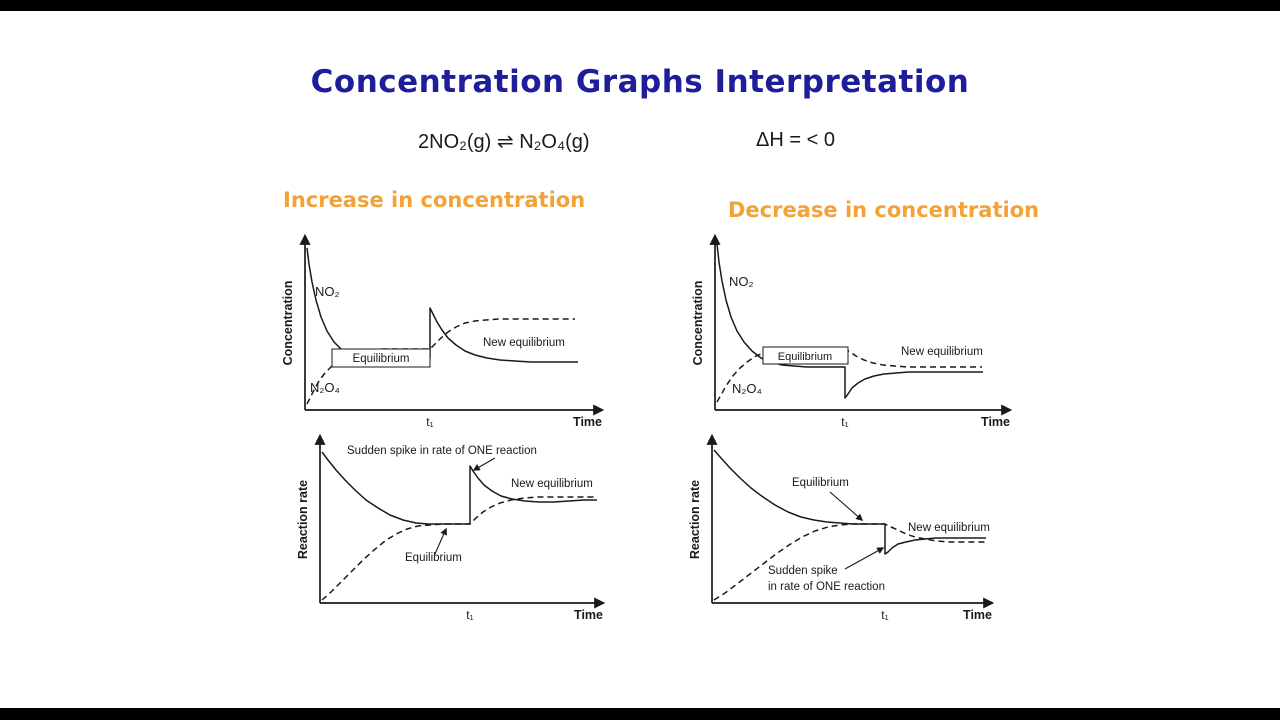 The image size is (1280, 720). What do you see at coordinates (640, 82) in the screenshot?
I see `page-title: Concentration Graphs Interpretation` at bounding box center [640, 82].